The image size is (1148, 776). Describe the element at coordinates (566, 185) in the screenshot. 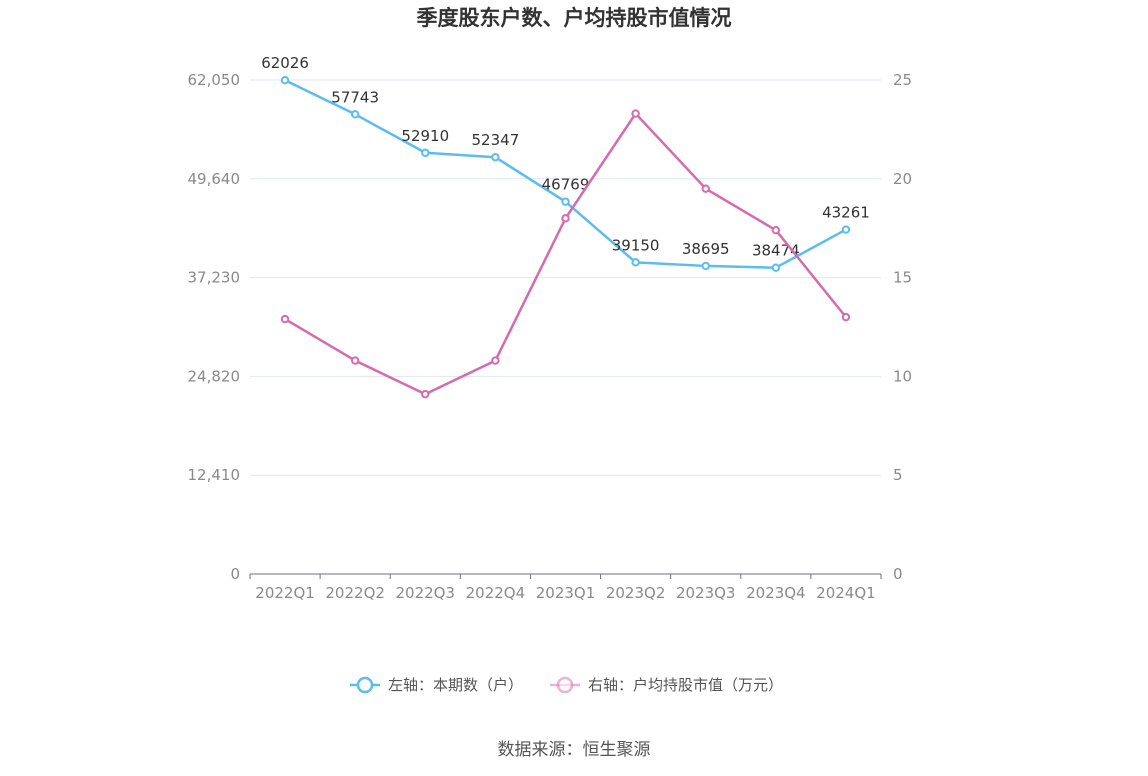

I see `data-label: 46769` at that location.